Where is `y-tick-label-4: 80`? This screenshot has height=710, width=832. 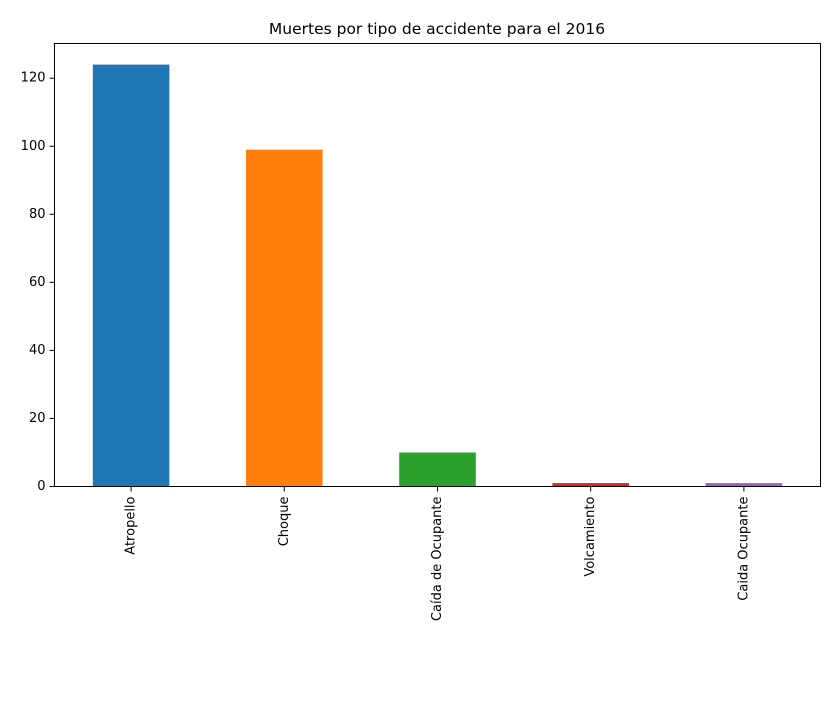 y-tick-label-4: 80 is located at coordinates (37, 214).